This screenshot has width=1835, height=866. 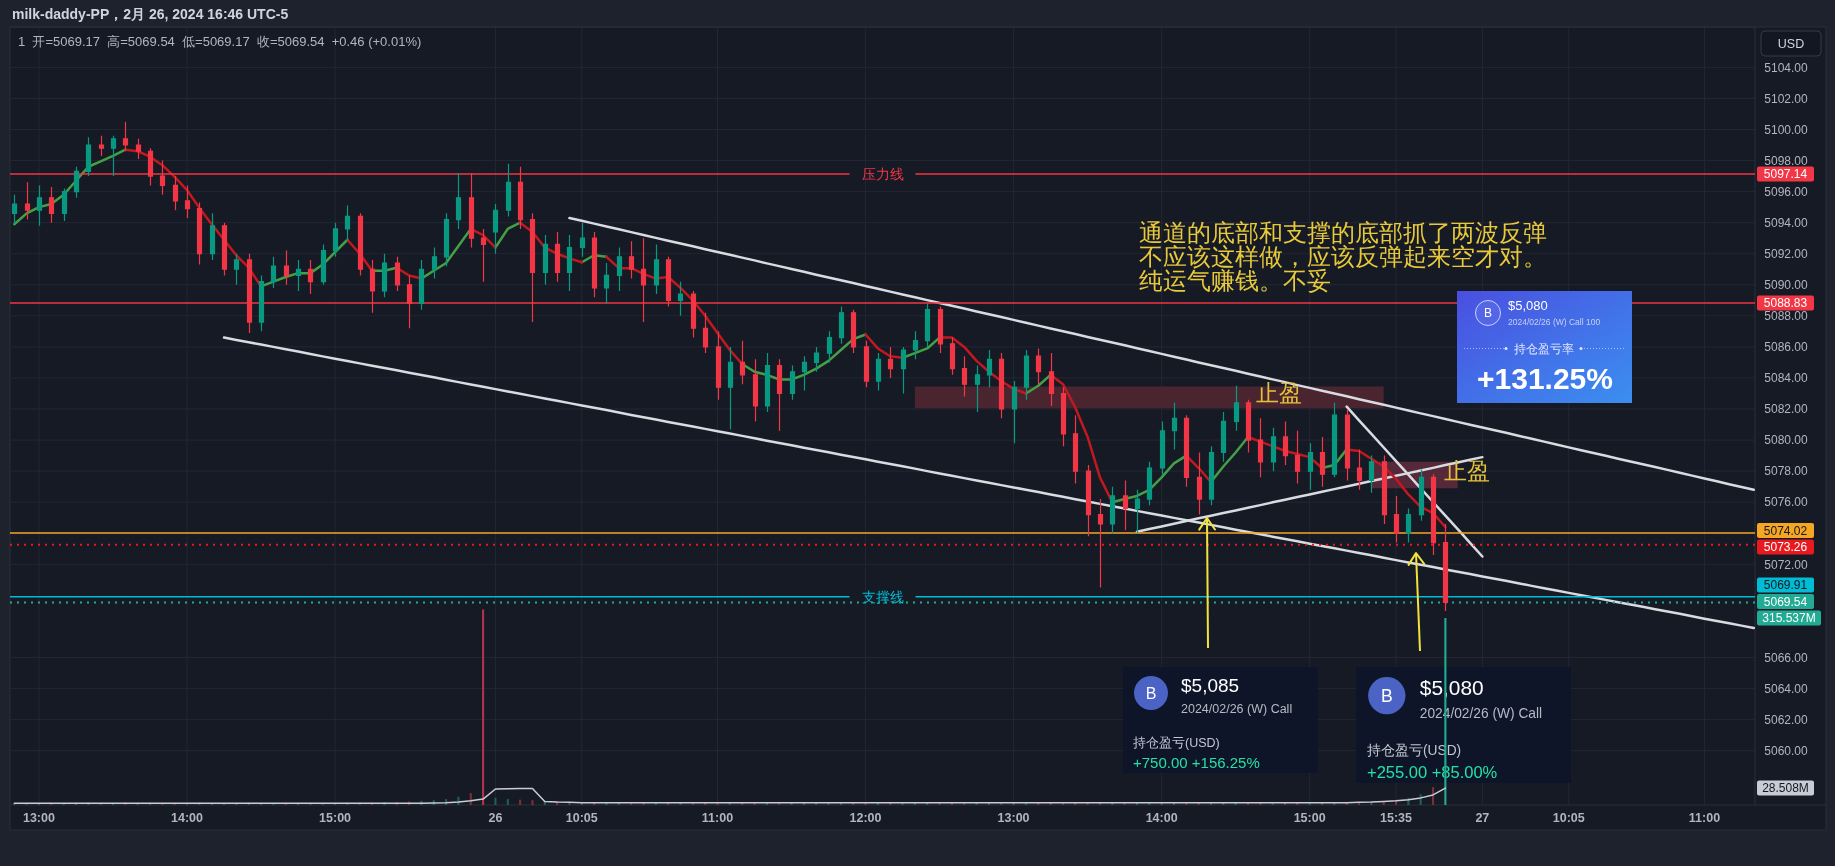 I want to click on chart-title: milk-daddy-PP，2月 26, 2024 16:46 UTC-5, so click(x=150, y=14).